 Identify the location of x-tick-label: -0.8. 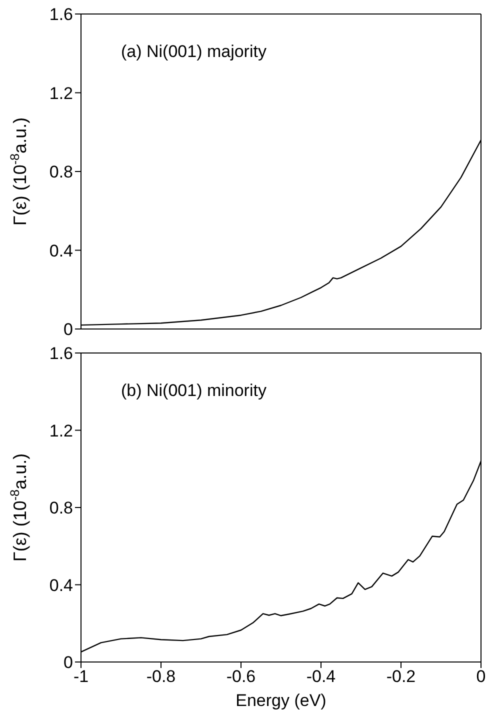
(161, 676).